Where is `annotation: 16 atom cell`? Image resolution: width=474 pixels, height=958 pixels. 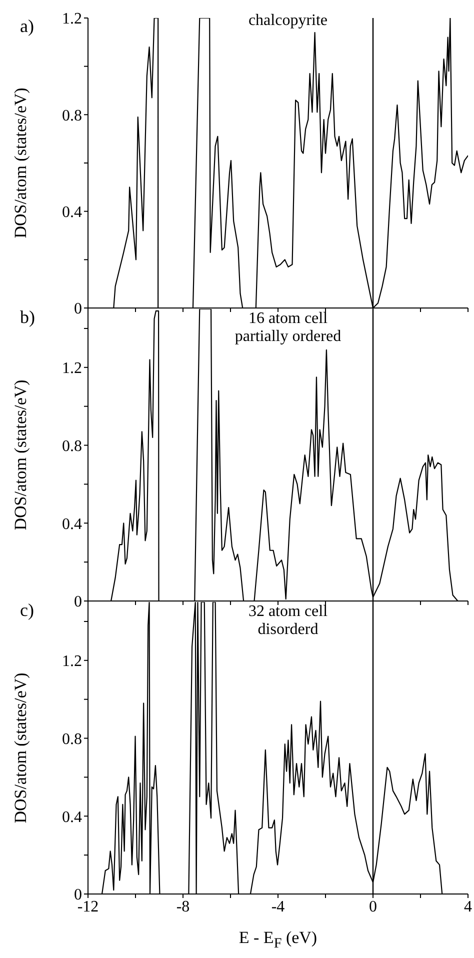
annotation: 16 atom cell is located at coordinates (288, 319).